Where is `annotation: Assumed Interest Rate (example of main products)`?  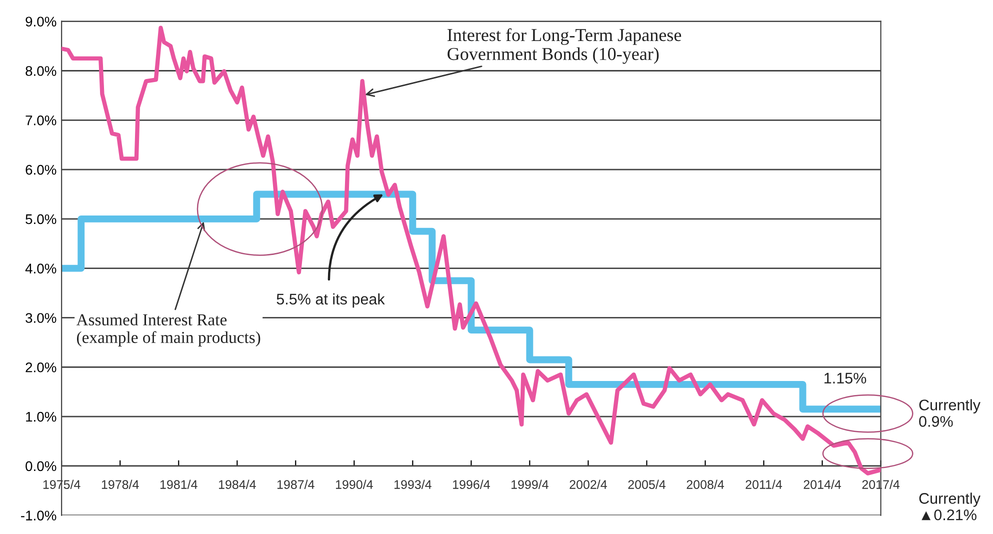
annotation: Assumed Interest Rate (example of main products) is located at coordinates (168, 330).